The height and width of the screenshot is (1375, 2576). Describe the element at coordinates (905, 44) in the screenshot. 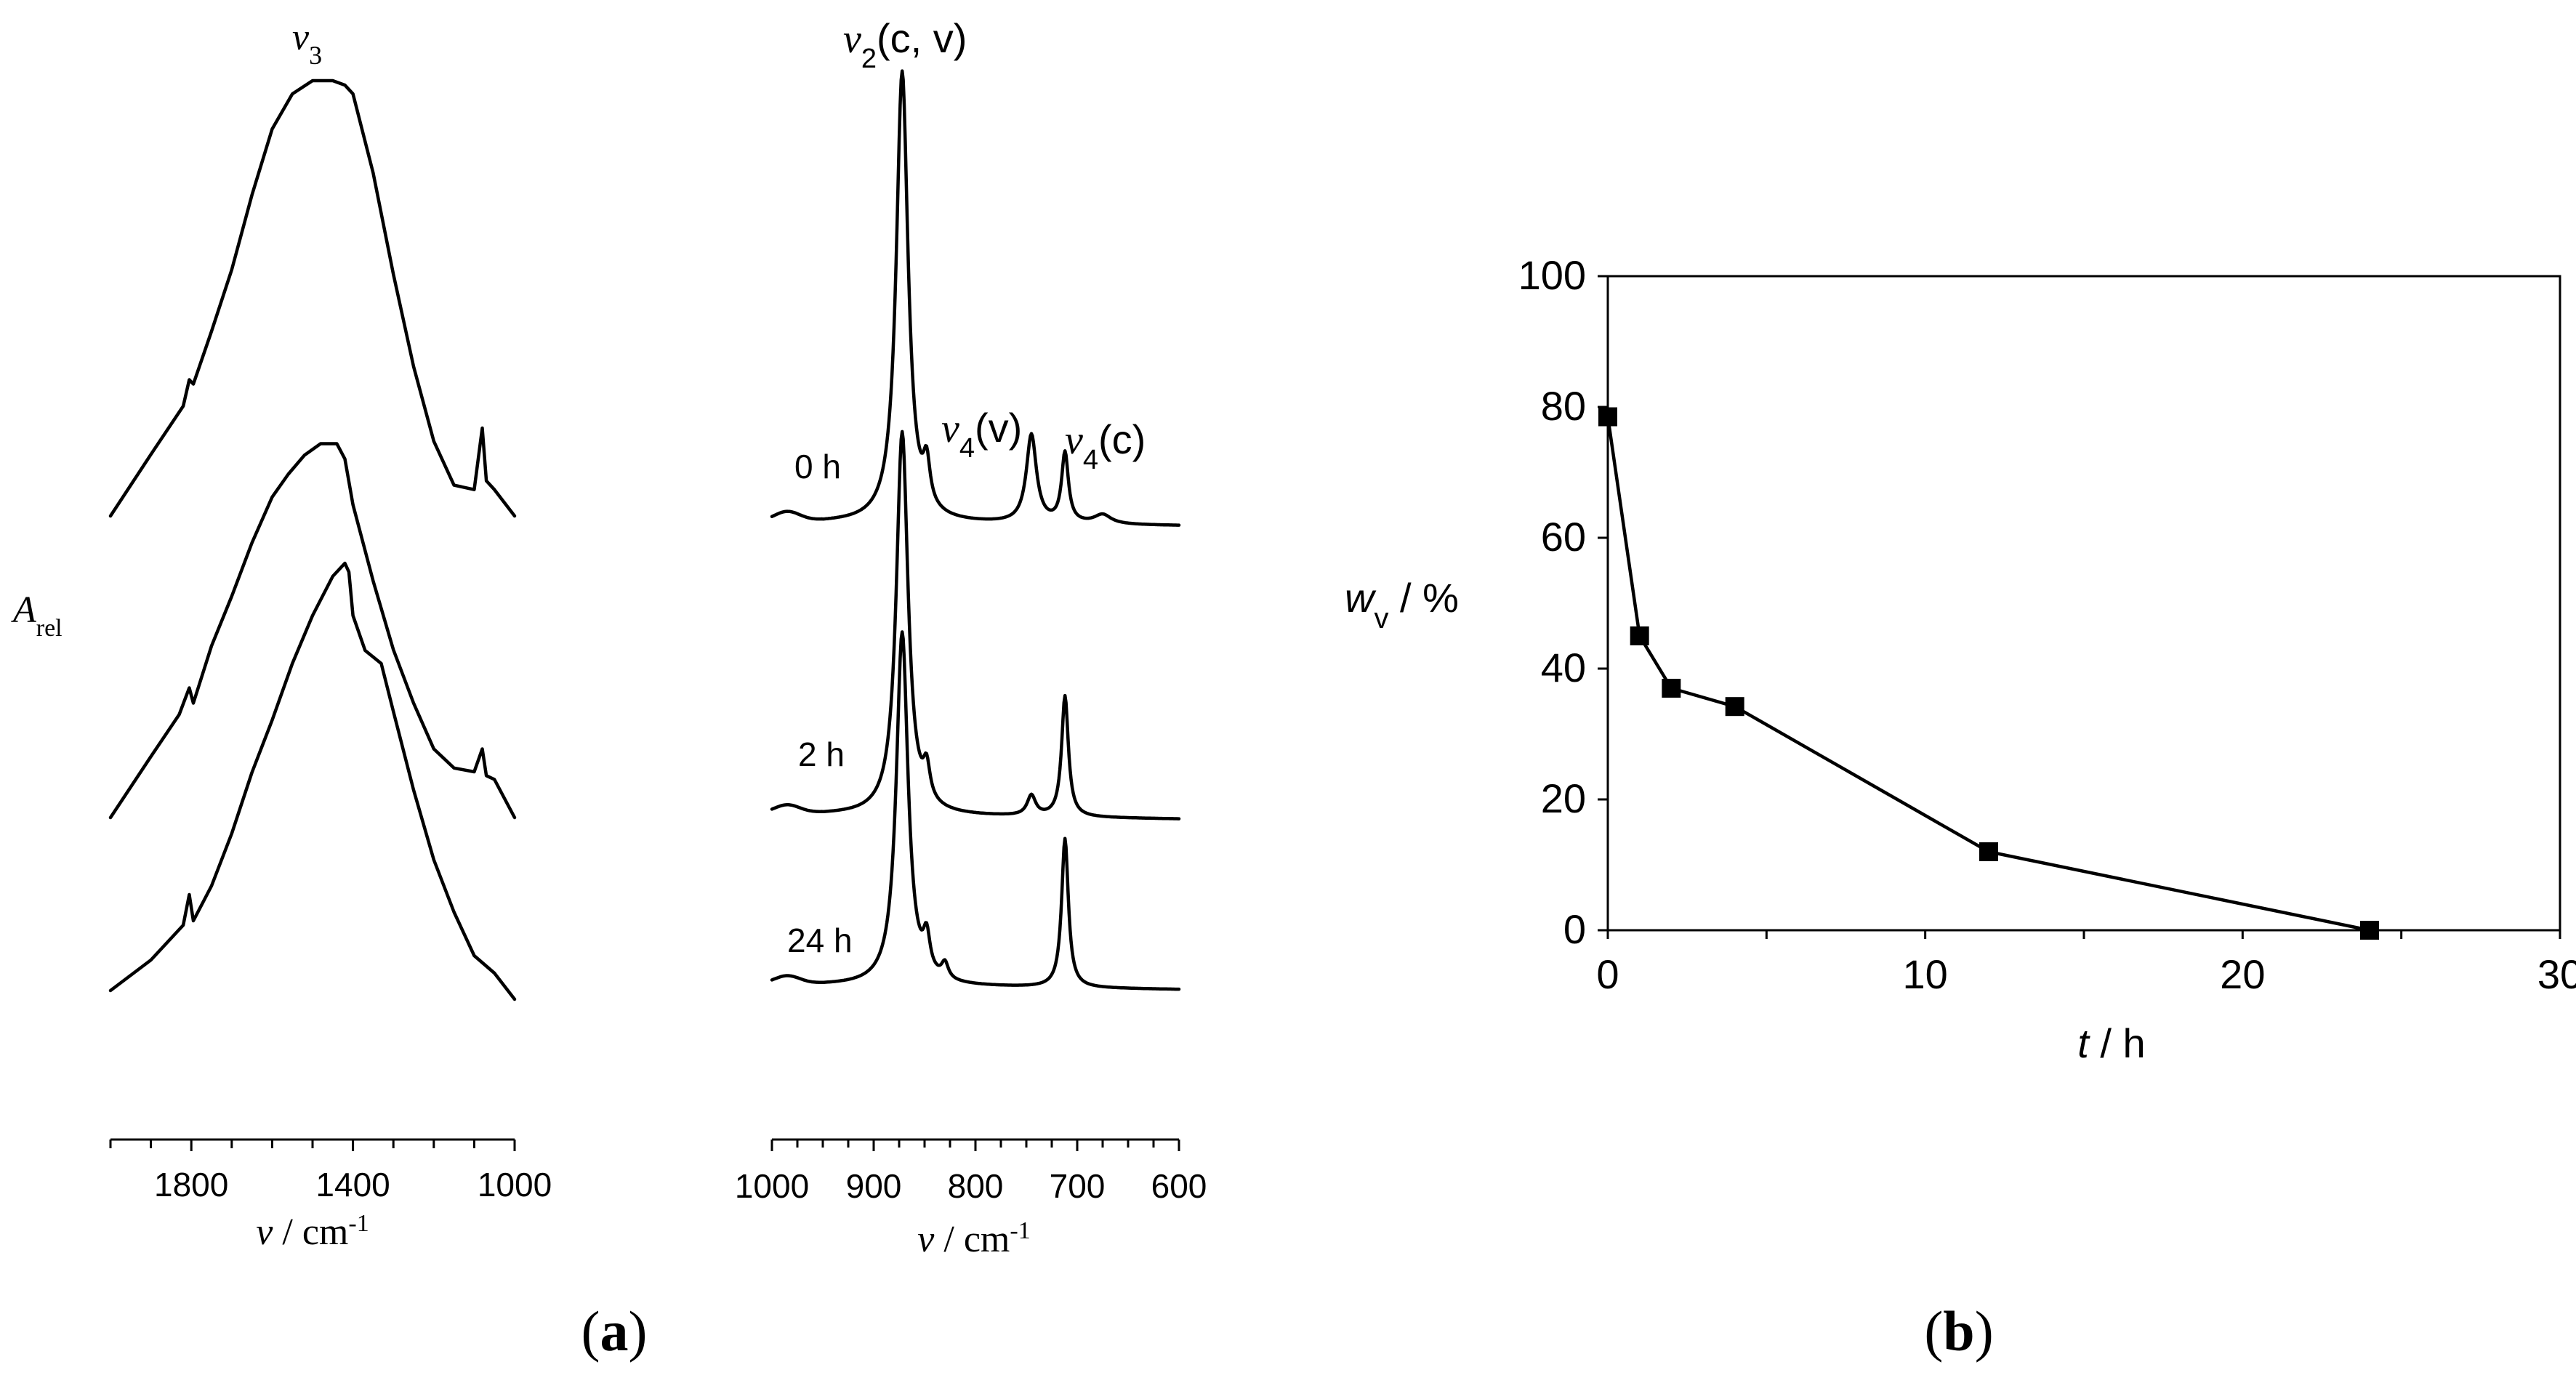

I see `v2-annotation: ν2(c, v)` at that location.